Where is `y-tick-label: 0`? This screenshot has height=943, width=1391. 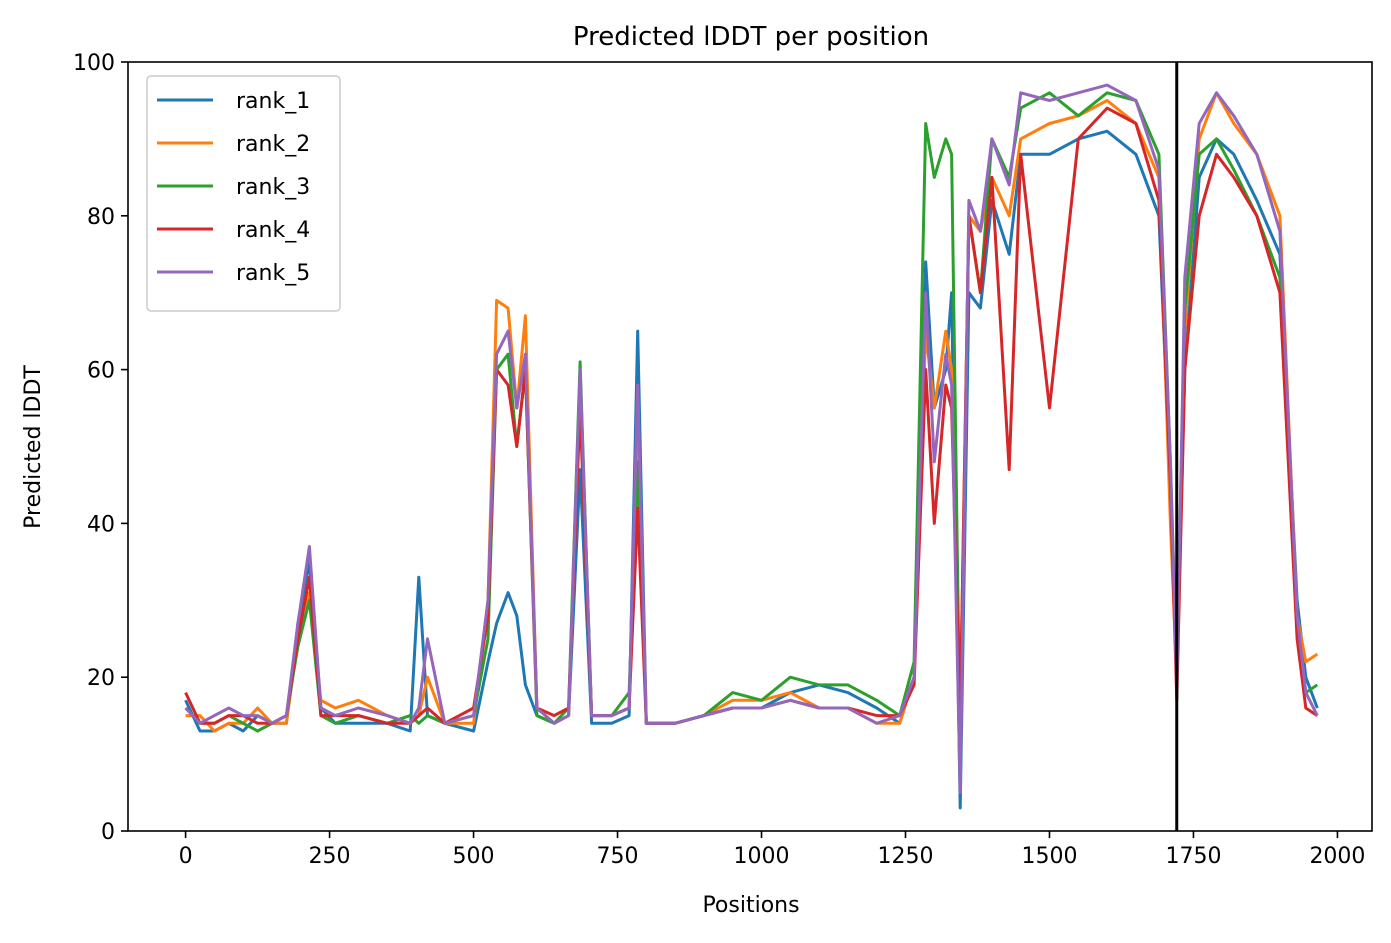
y-tick-label: 0 is located at coordinates (108, 832).